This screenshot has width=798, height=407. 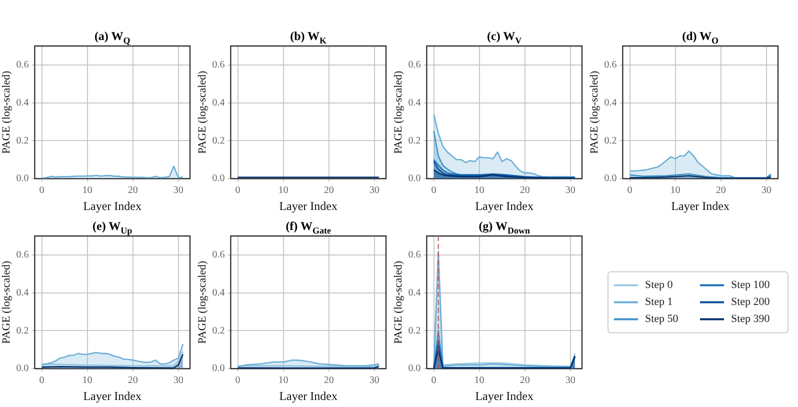 I want to click on chart-title: (d) W$_{O}$, so click(x=700, y=37).